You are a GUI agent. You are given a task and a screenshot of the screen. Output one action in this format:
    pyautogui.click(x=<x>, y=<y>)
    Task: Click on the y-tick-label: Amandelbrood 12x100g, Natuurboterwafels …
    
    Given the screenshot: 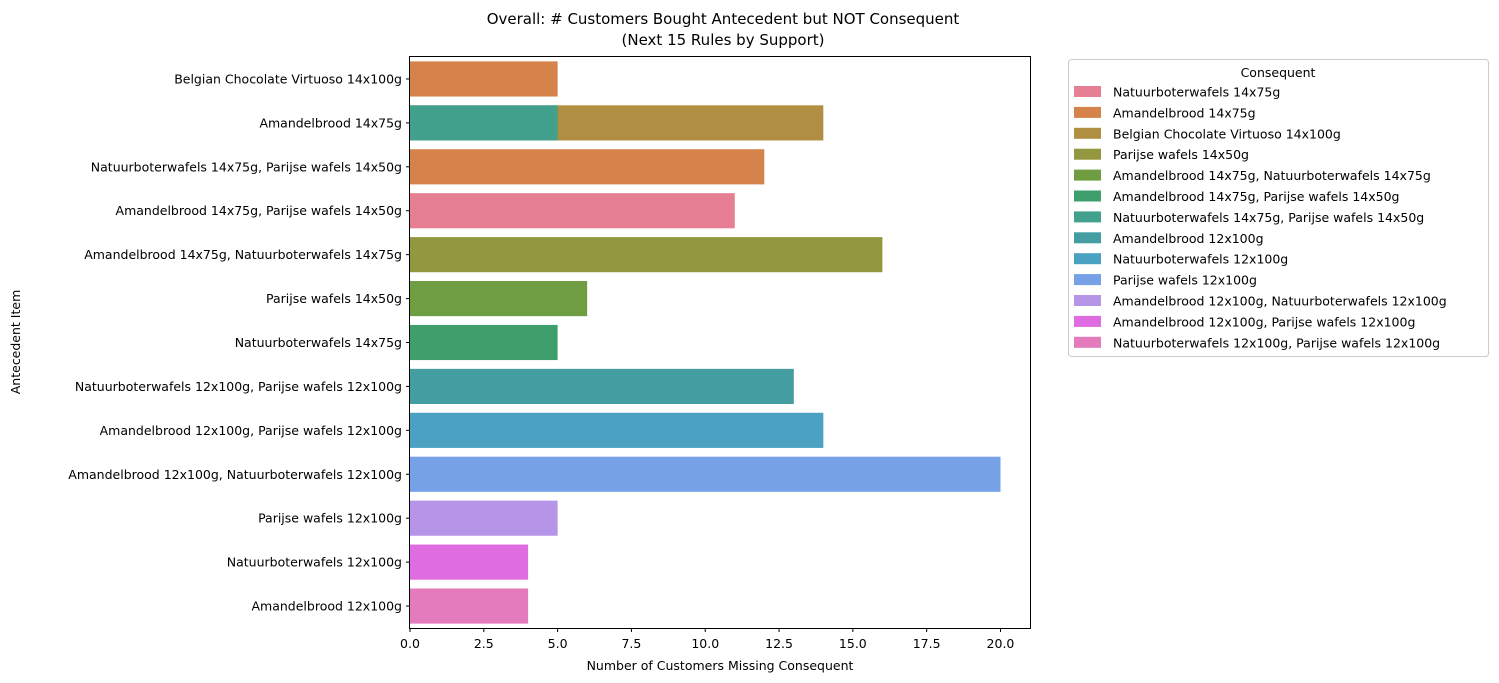 What is the action you would take?
    pyautogui.click(x=235, y=474)
    